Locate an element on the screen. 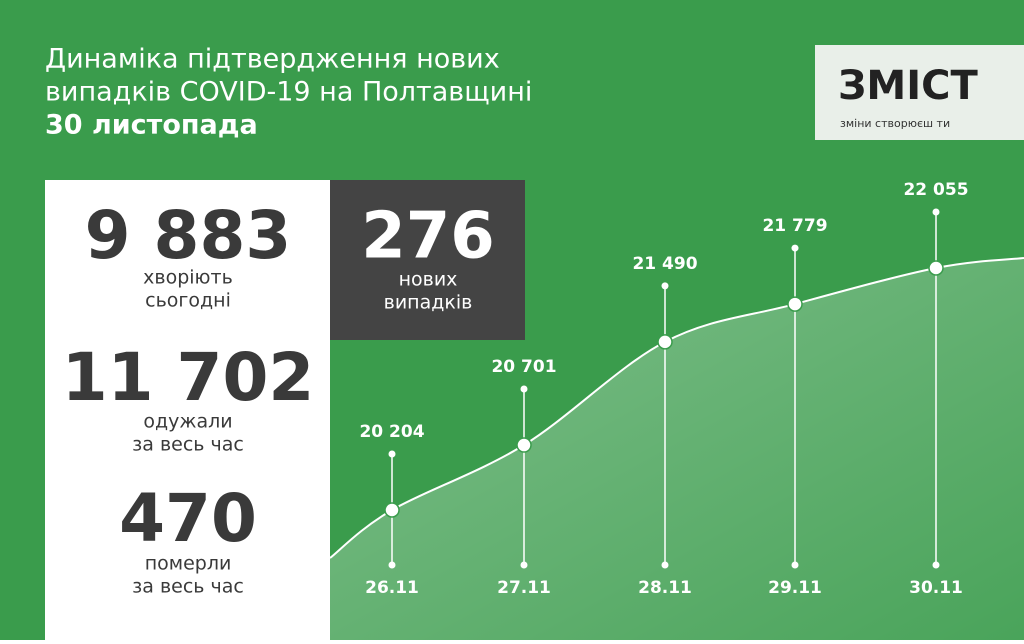  stat-value: 11 702 is located at coordinates (188, 377).